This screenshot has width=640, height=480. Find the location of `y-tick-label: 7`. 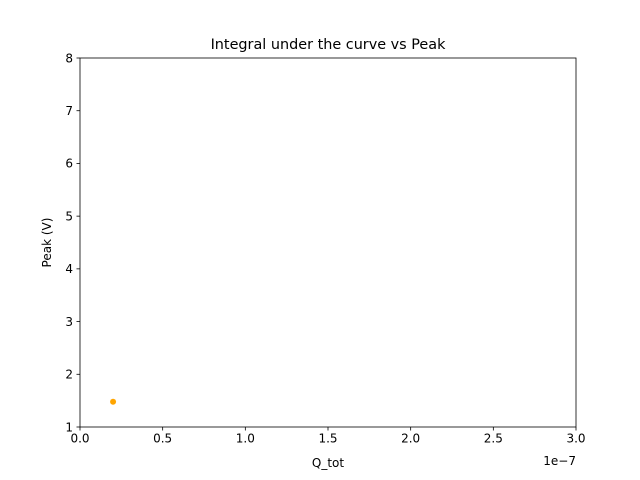

y-tick-label: 7 is located at coordinates (69, 111).